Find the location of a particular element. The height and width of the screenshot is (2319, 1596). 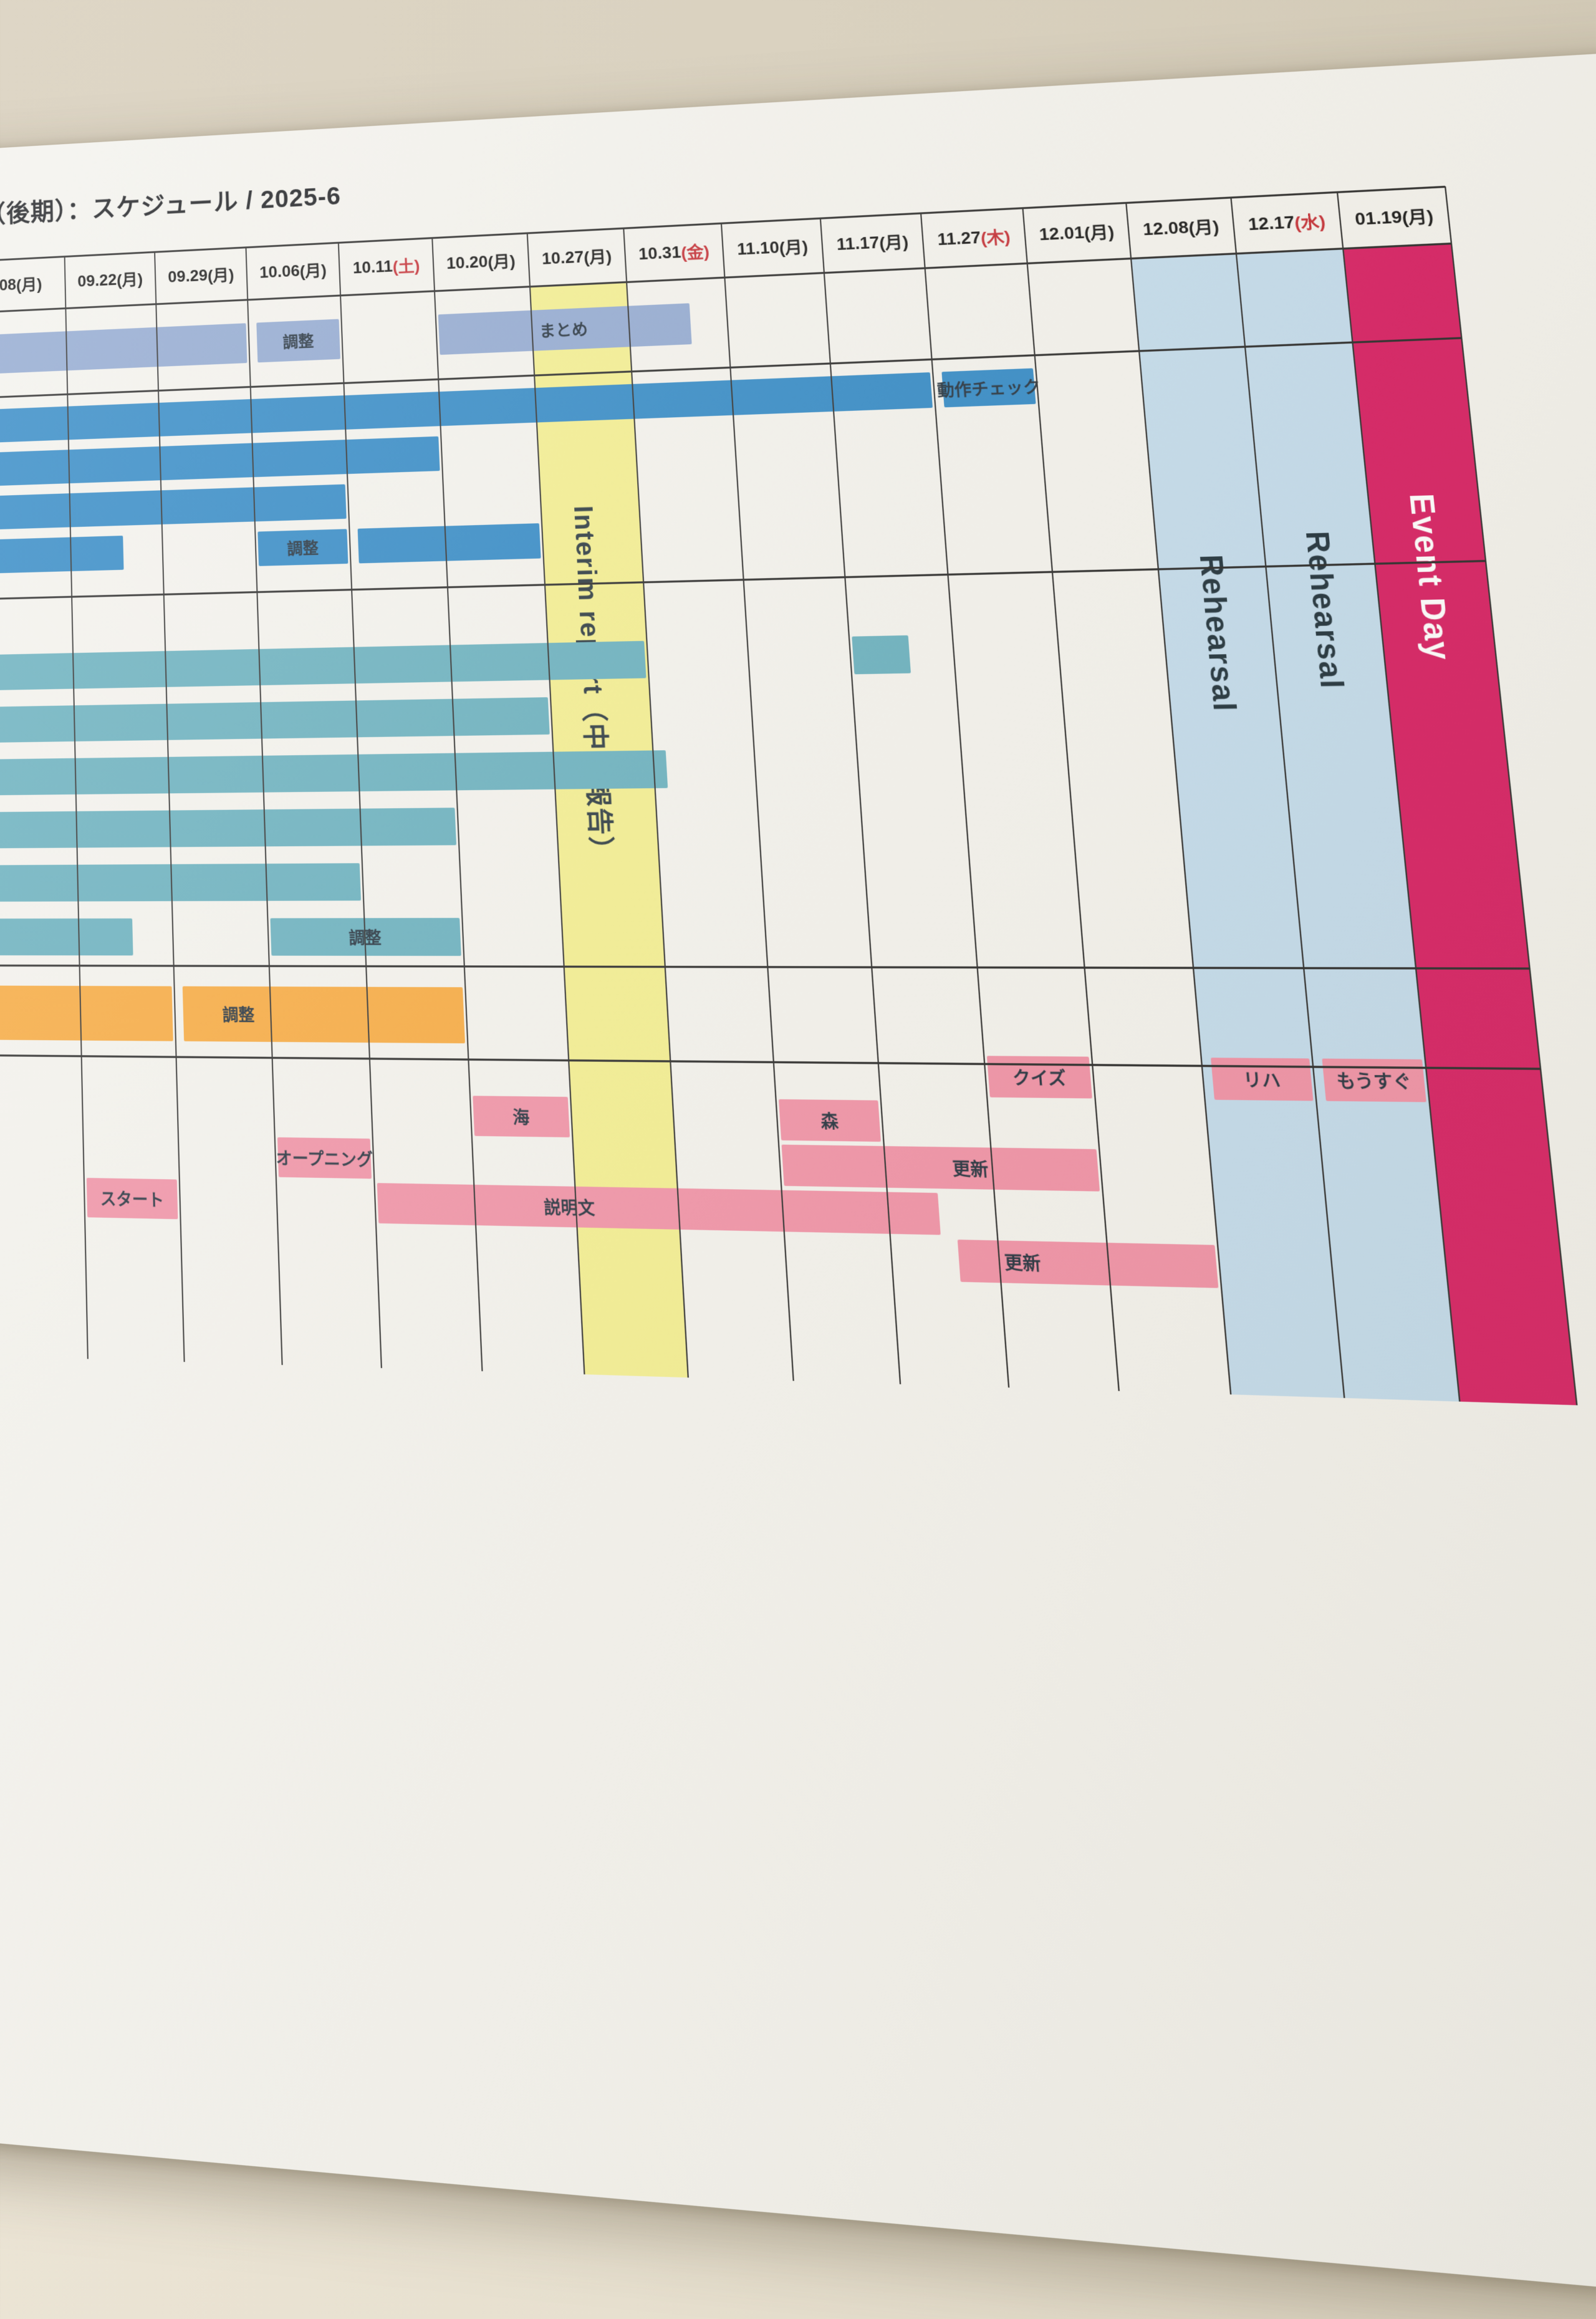

bar-label: リハ is located at coordinates (1262, 1080).